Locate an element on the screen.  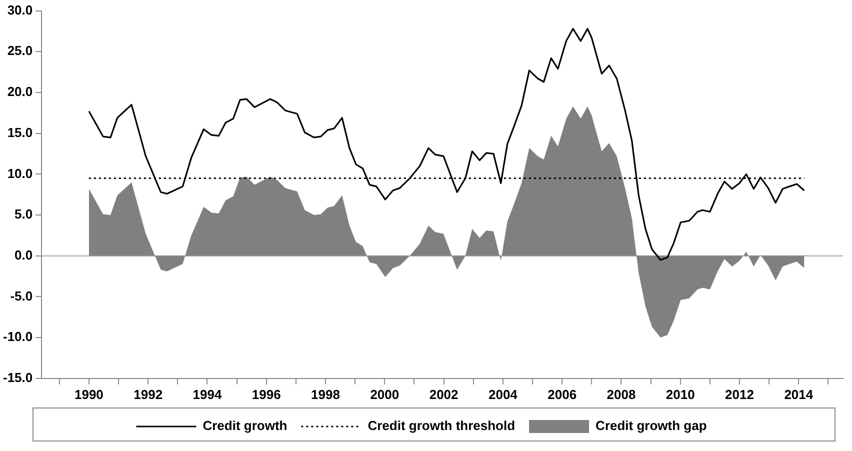
y-tick-label: 10.0 is located at coordinates (20, 173).